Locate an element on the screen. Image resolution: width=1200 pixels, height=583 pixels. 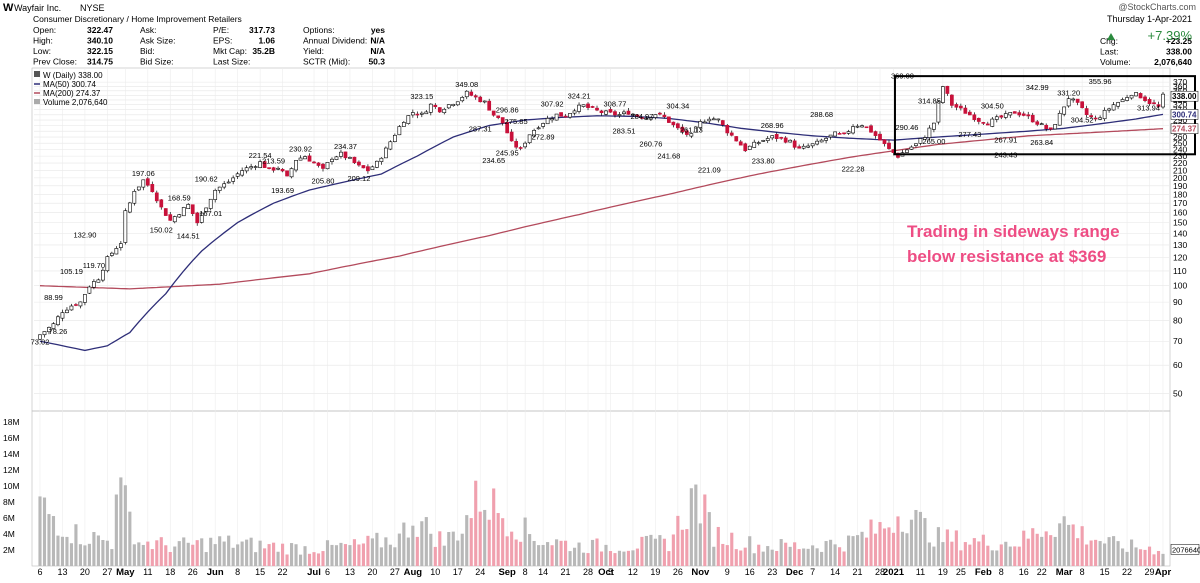
stat-label-col1-0: Open: is located at coordinates (44, 30).